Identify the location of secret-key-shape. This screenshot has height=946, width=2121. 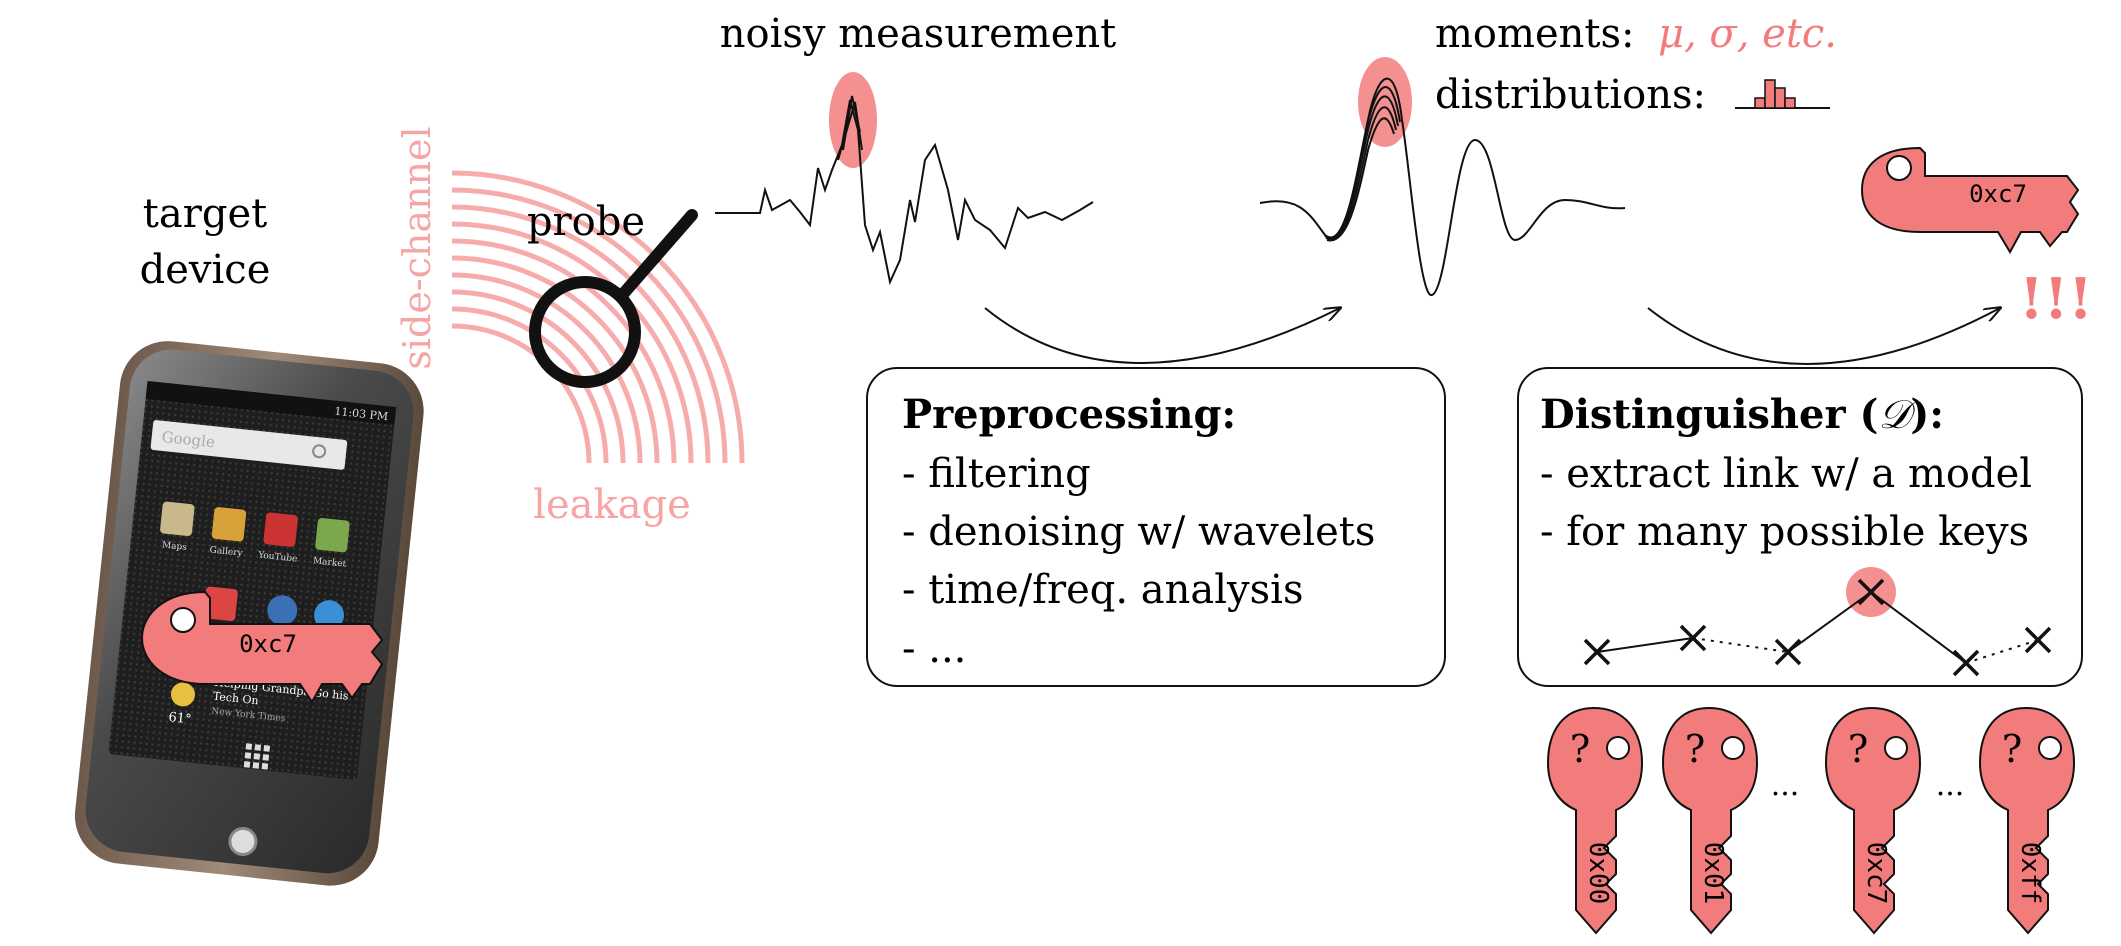
(262, 647).